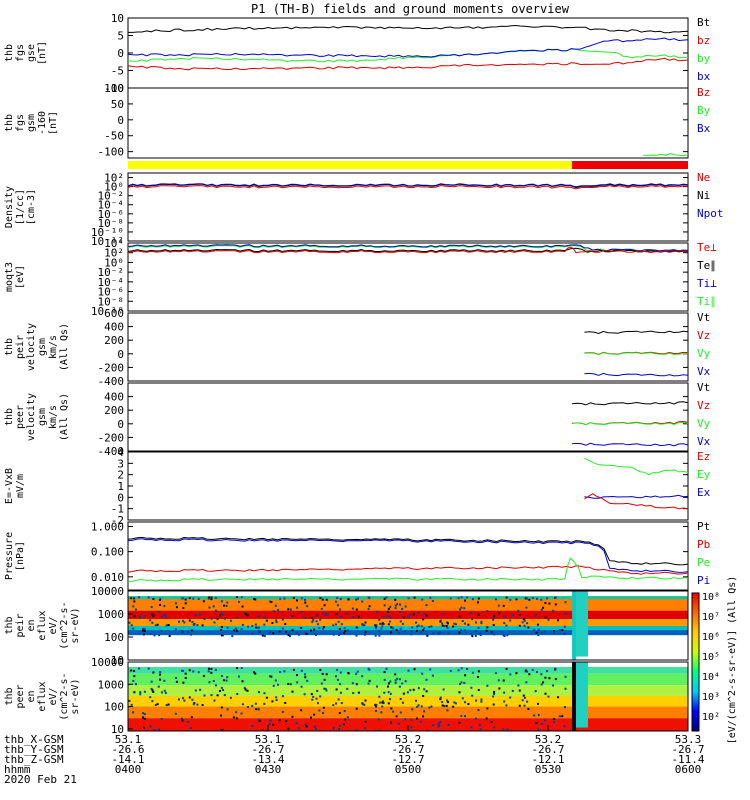 This screenshot has width=750, height=800. I want to click on y-tick-label: 10000, so click(107, 662).